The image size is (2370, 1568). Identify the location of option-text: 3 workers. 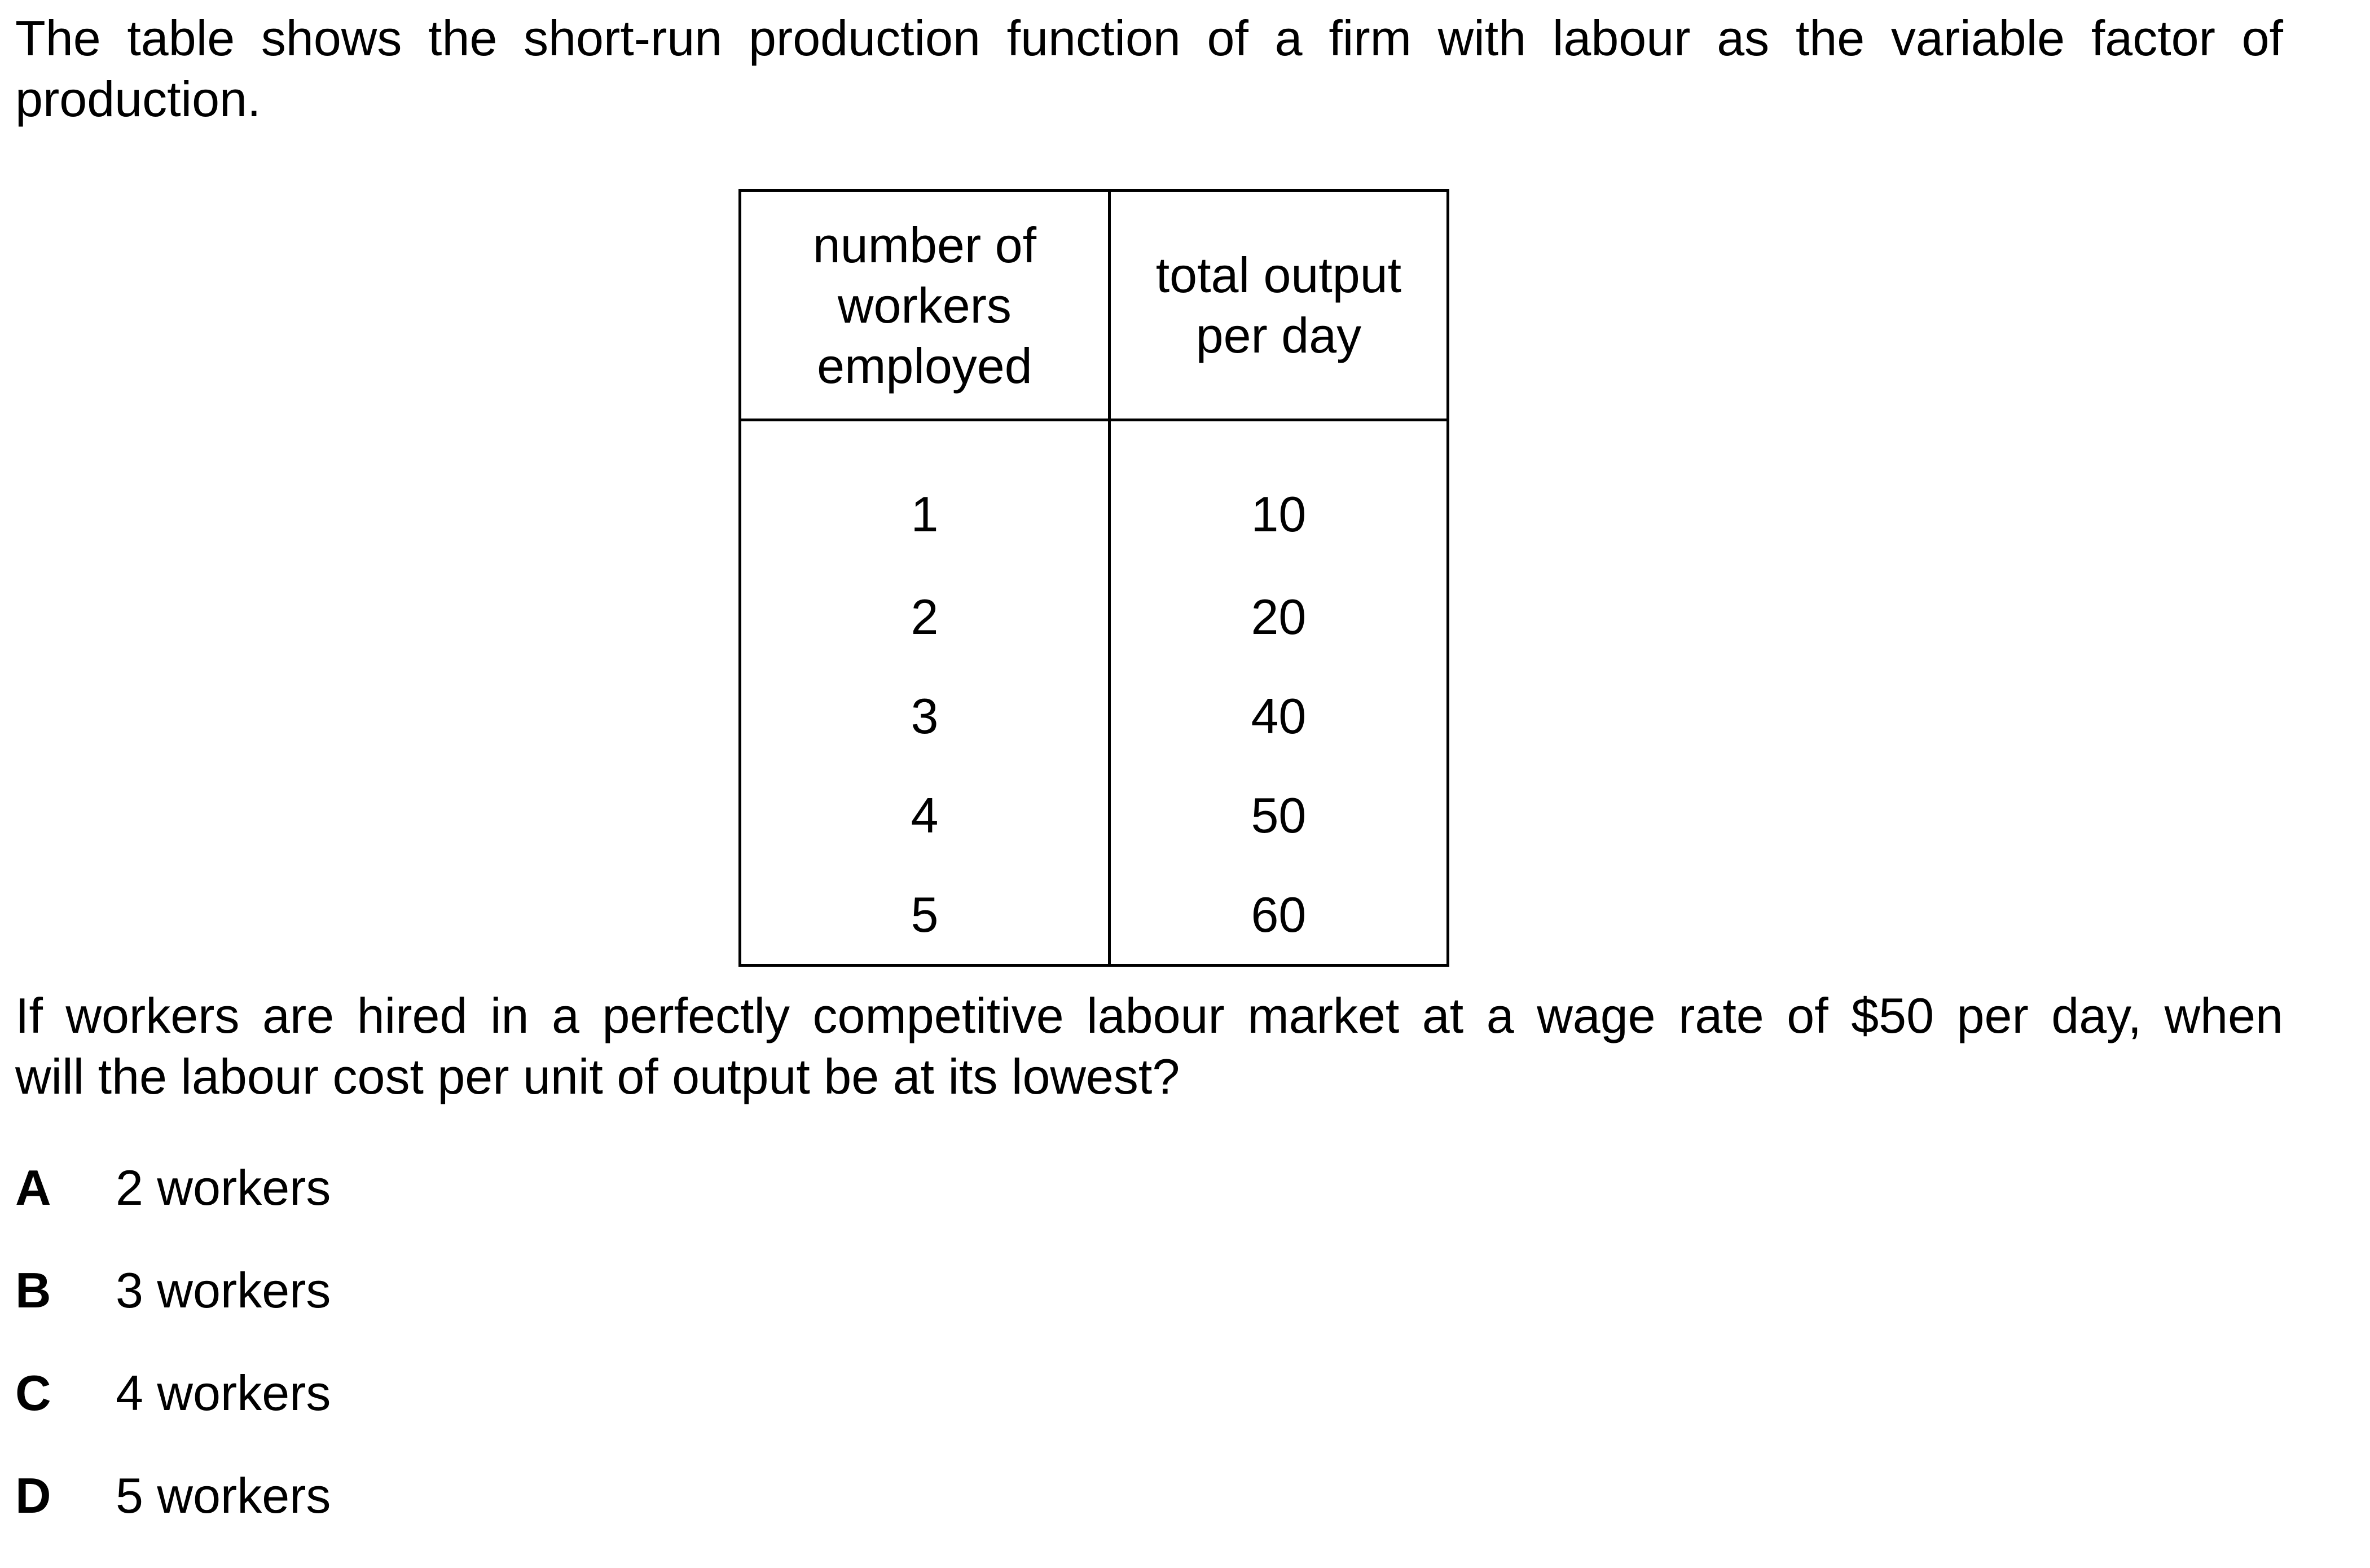
(223, 1290).